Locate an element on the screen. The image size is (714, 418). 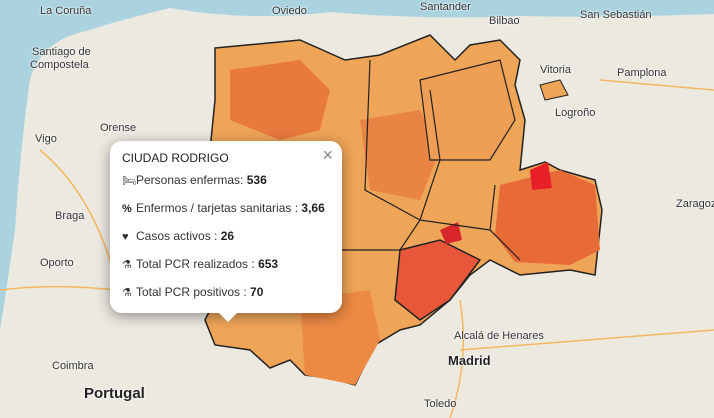
label-toledo: Toledo is located at coordinates (440, 404).